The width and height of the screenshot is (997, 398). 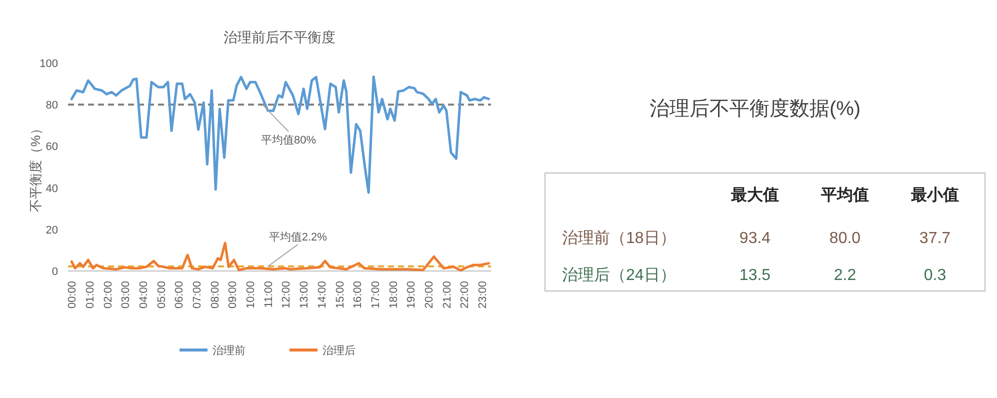 What do you see at coordinates (845, 238) in the screenshot?
I see `data-label: 80.0` at bounding box center [845, 238].